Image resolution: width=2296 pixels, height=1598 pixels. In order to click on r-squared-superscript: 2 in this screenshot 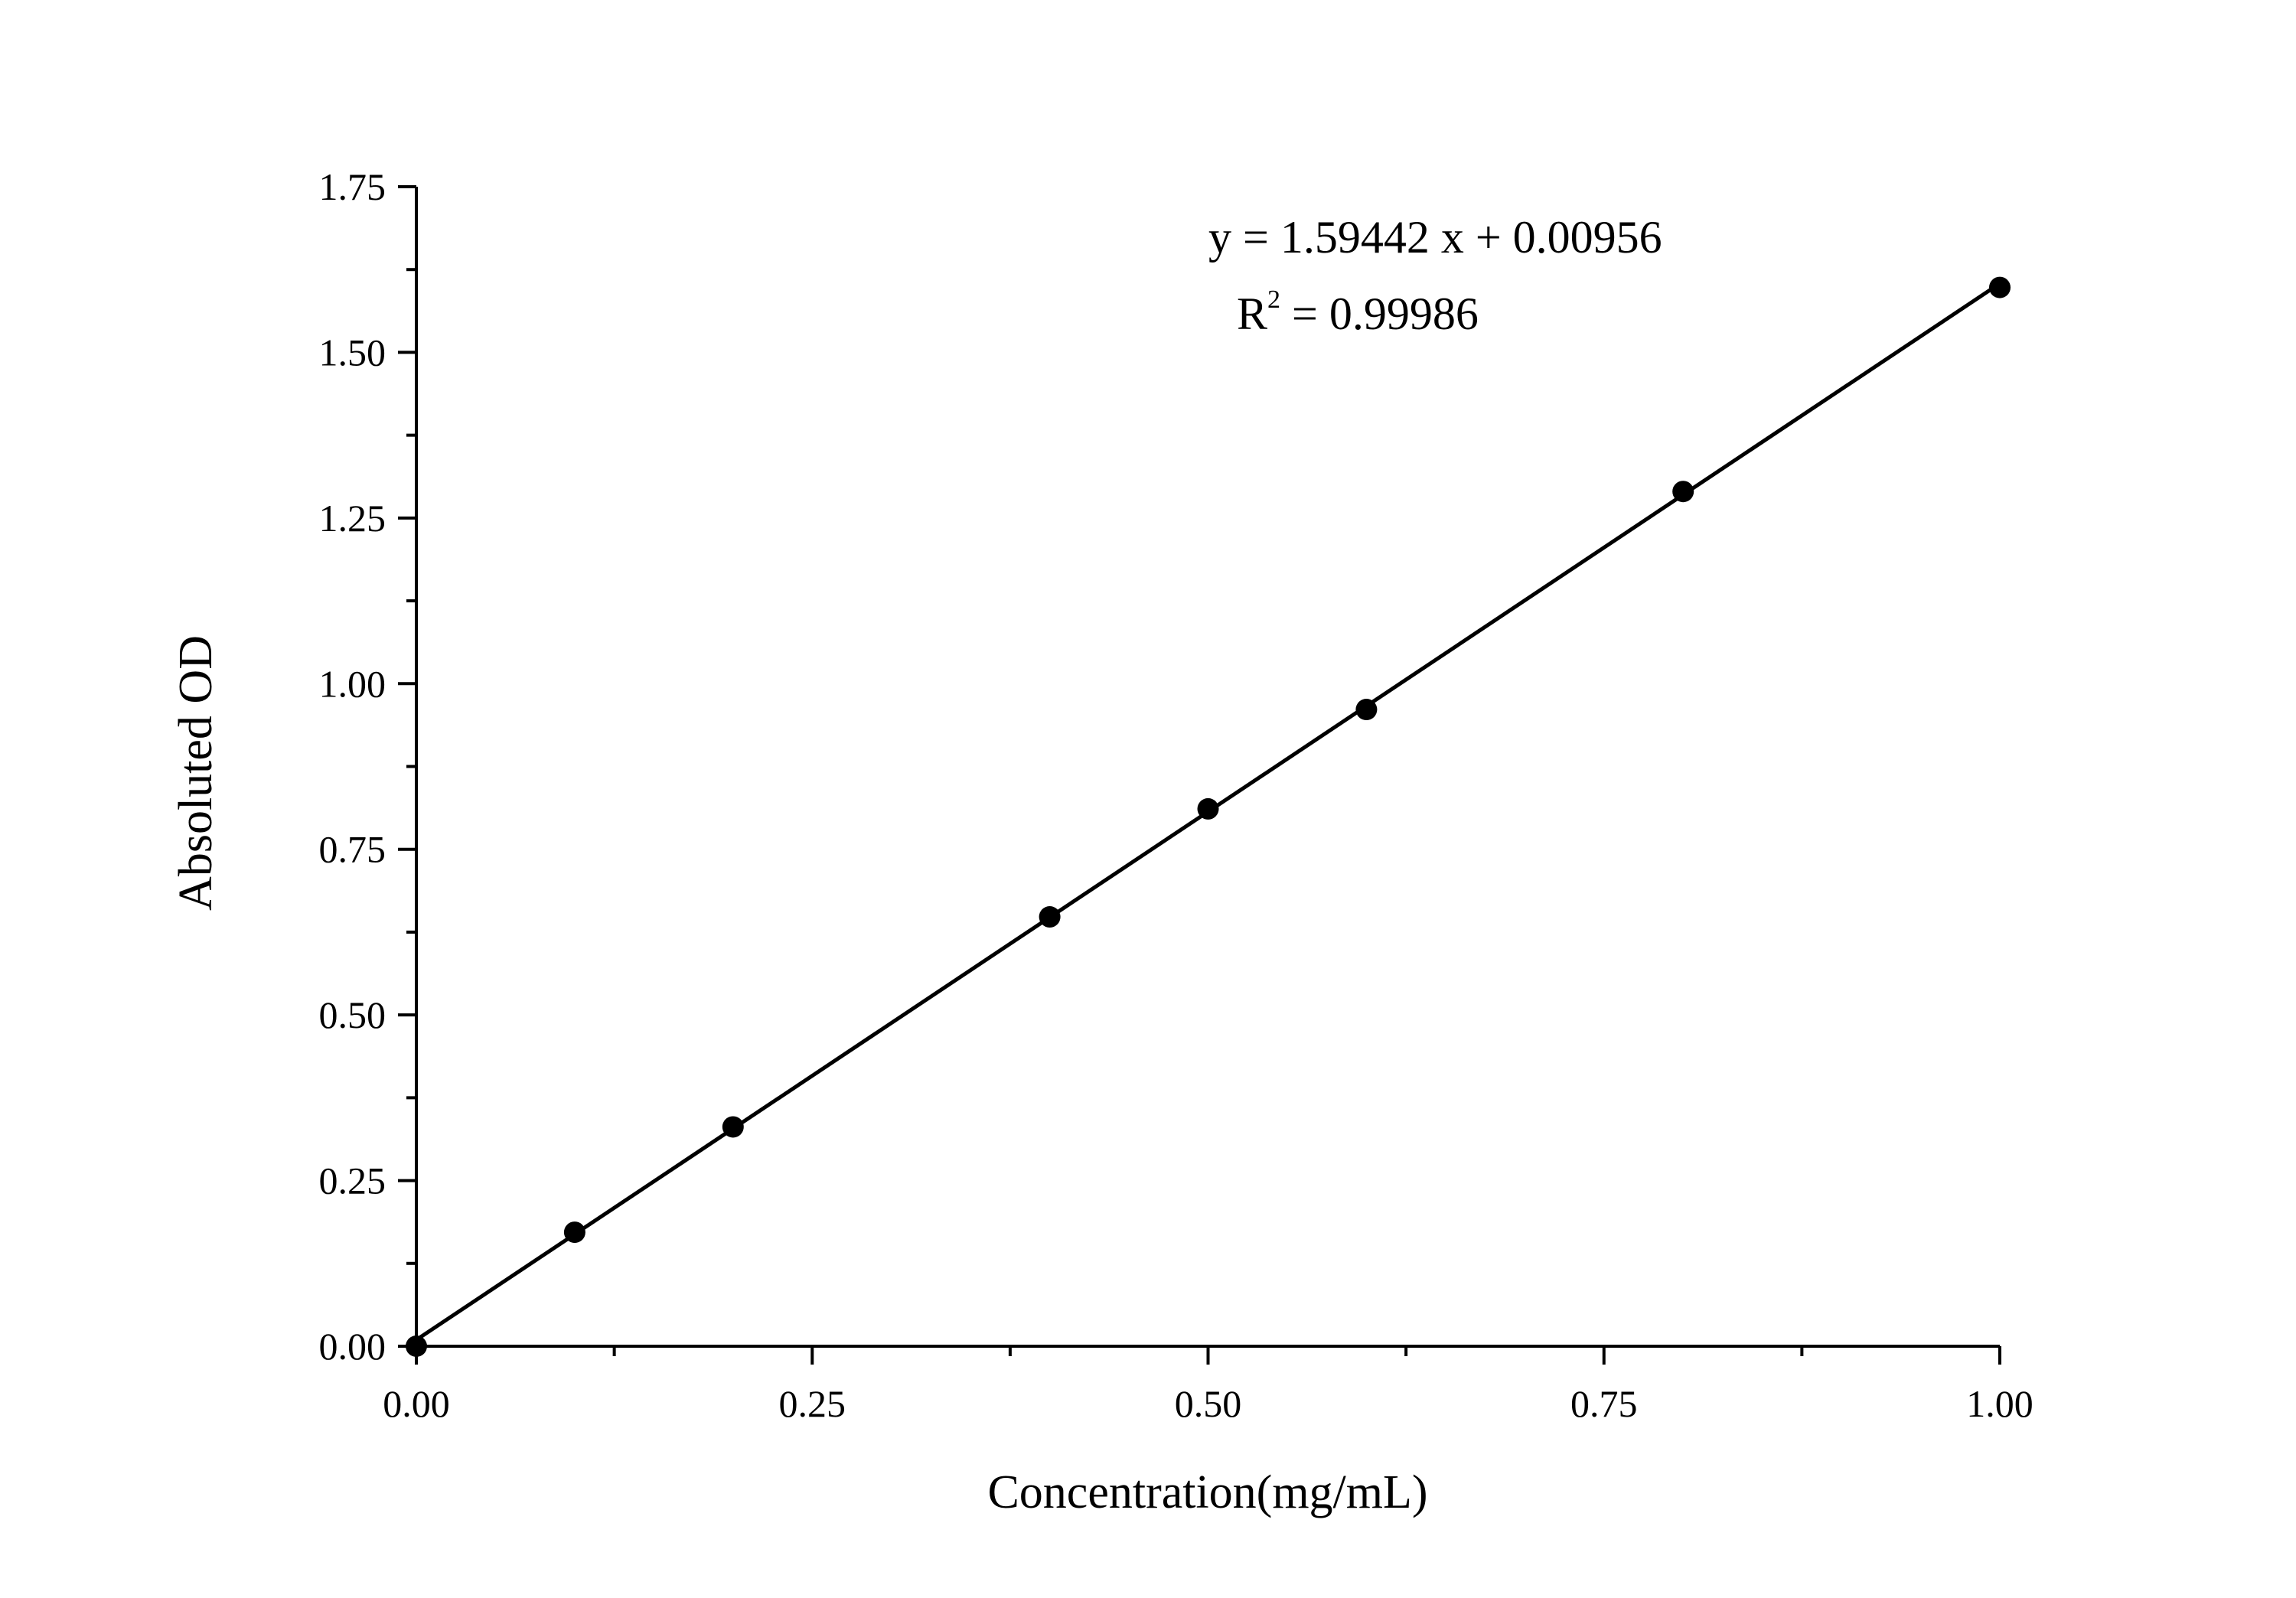, I will do `click(1273, 300)`.